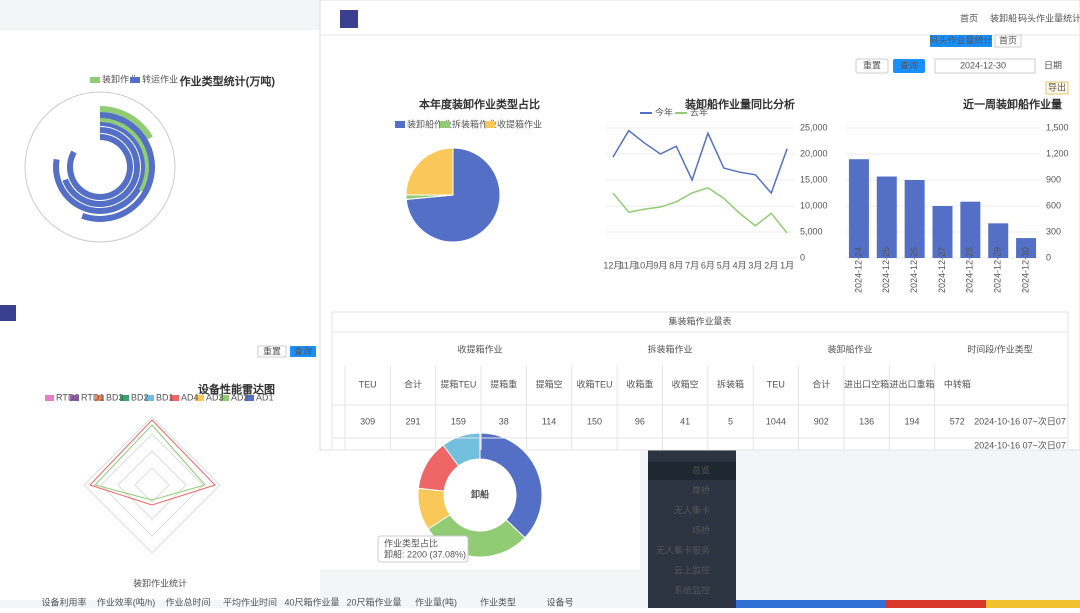  What do you see at coordinates (700, 210) in the screenshot?
I see `line` at bounding box center [700, 210].